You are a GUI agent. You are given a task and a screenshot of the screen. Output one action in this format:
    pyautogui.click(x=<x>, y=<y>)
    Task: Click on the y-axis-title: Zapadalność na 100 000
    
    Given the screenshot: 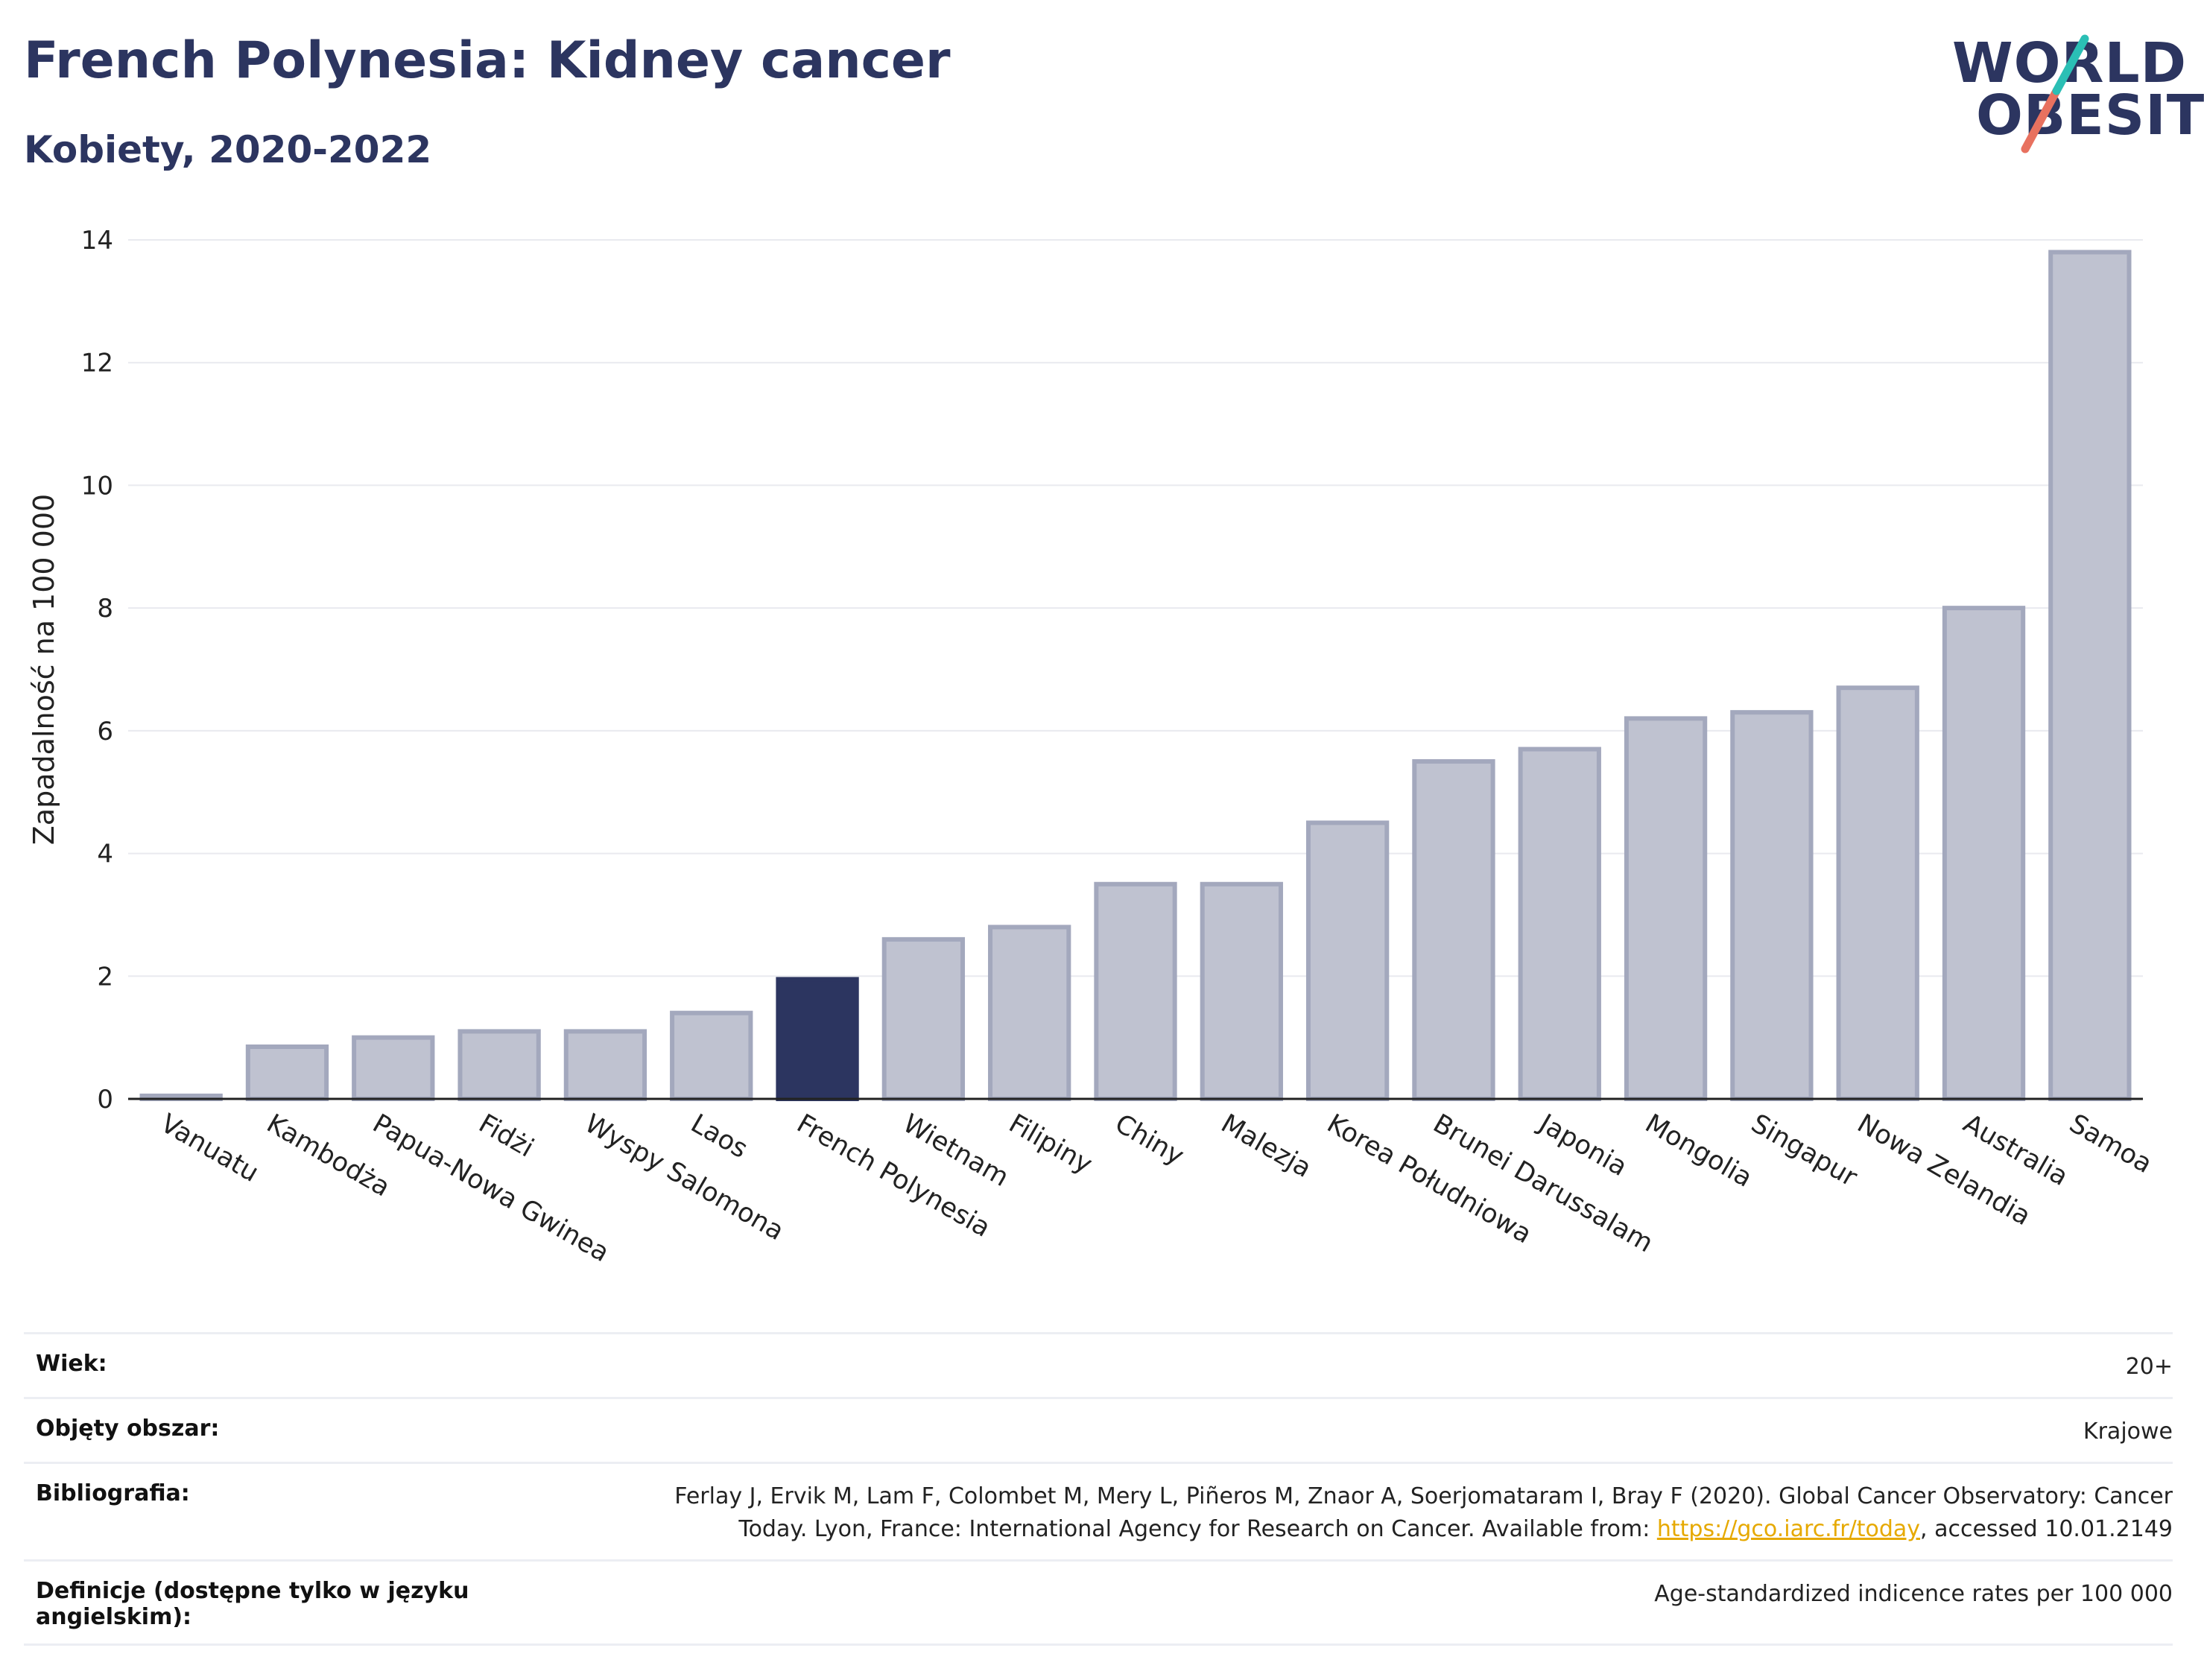 What is the action you would take?
    pyautogui.click(x=44, y=669)
    